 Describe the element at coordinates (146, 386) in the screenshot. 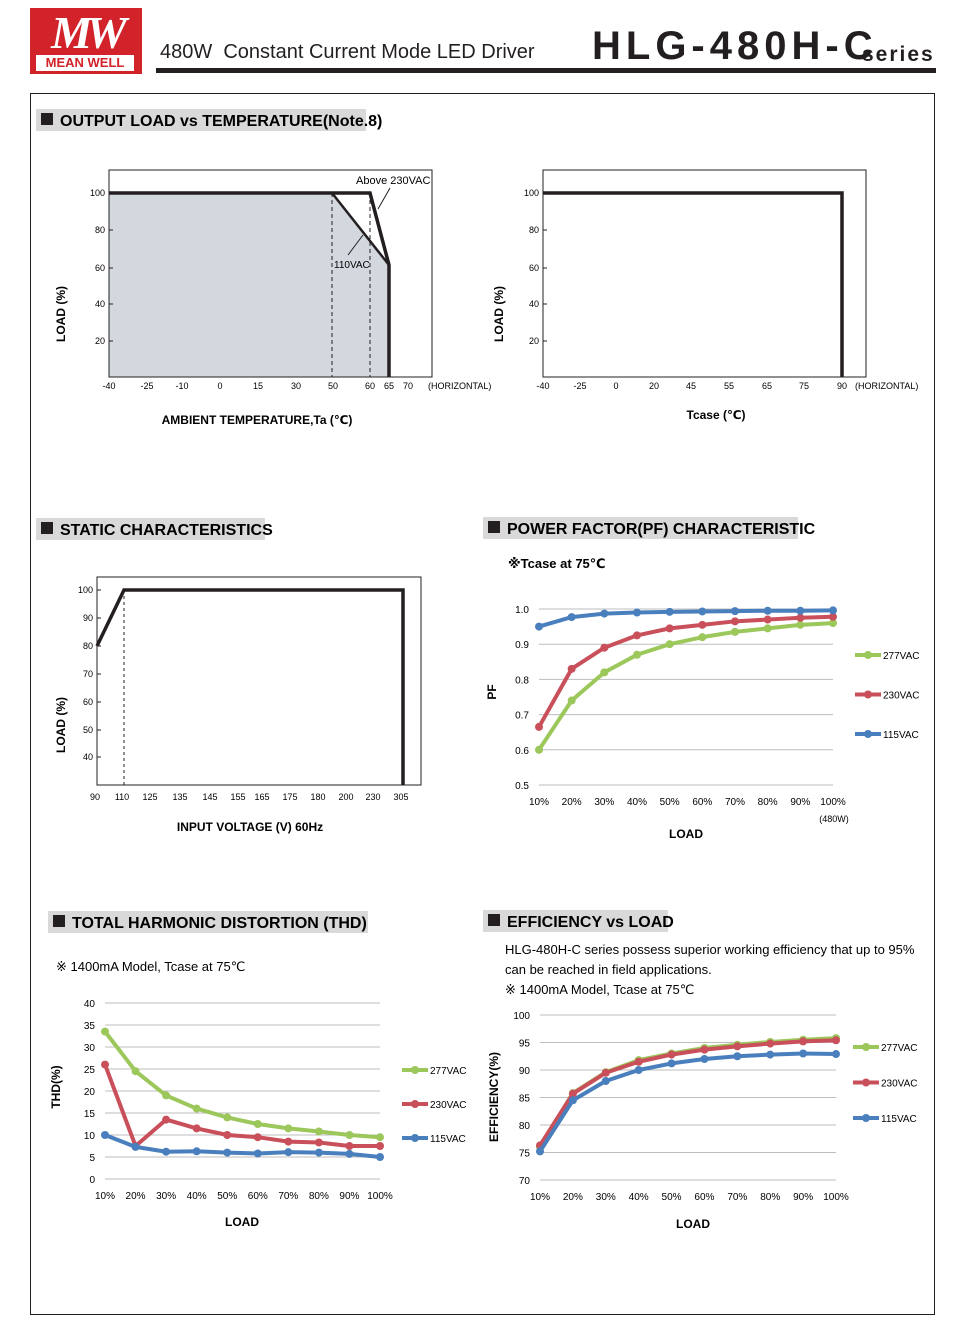

I see `x-tick-label: -25` at that location.